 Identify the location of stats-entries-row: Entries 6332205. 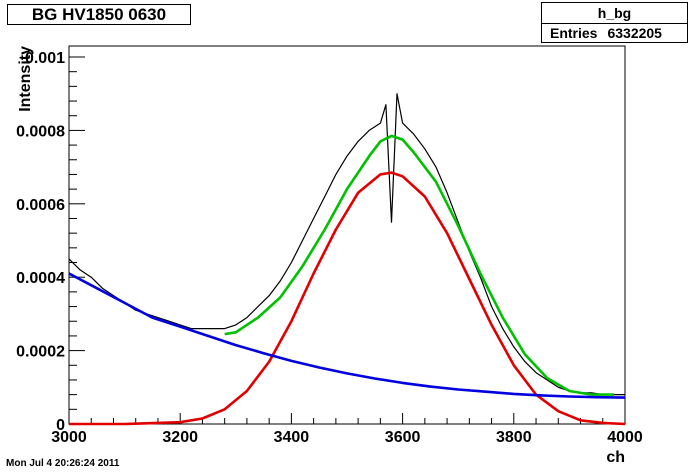
(614, 33).